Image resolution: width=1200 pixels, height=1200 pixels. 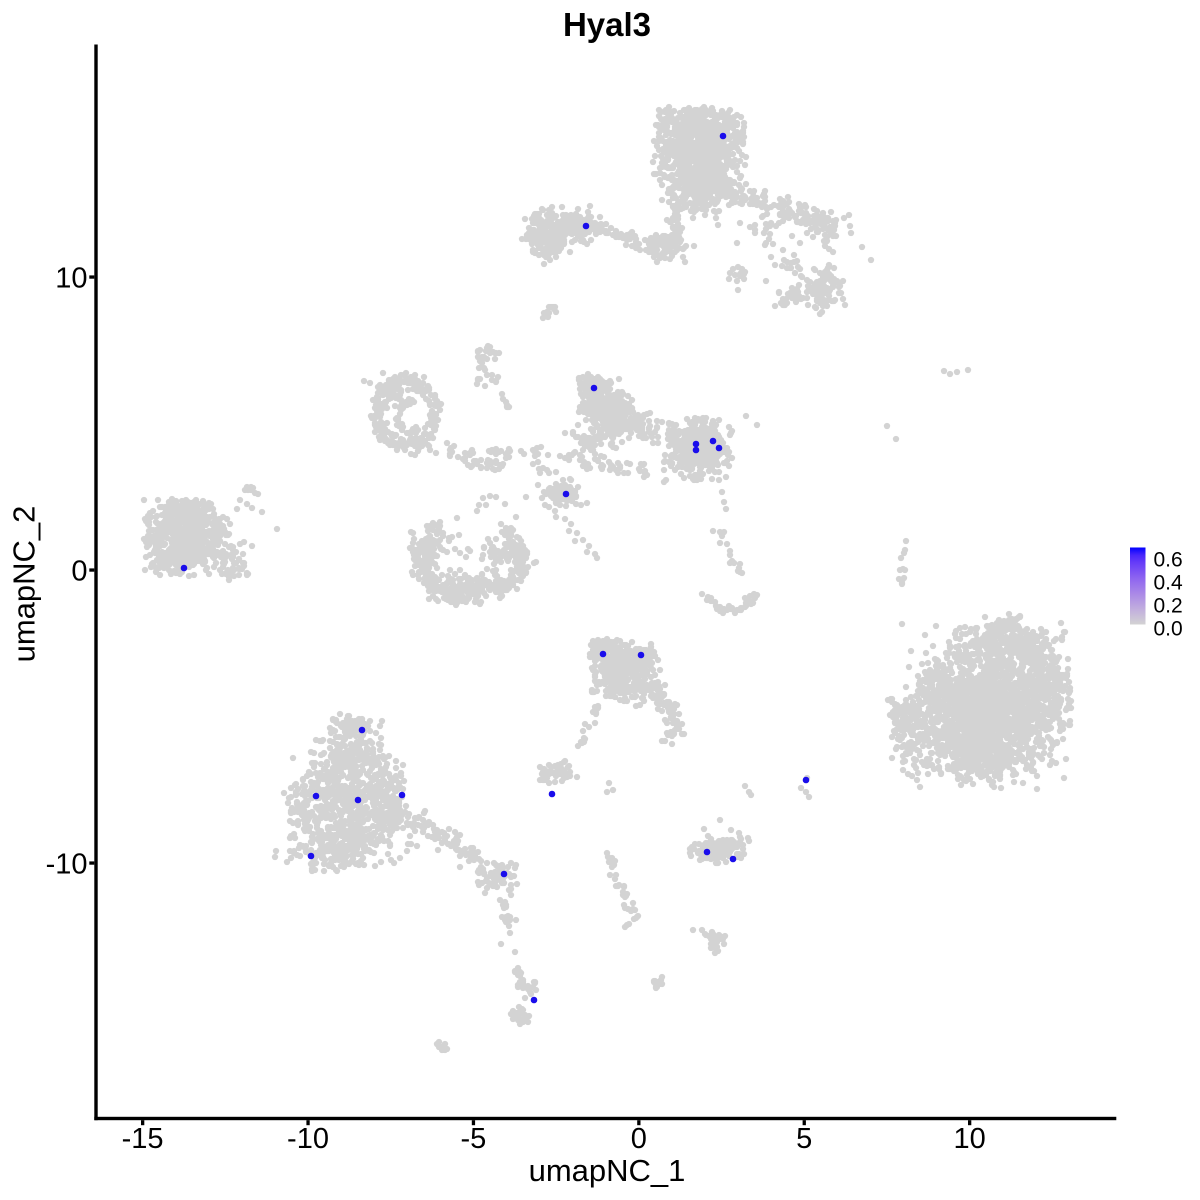 I want to click on svg-text: 0.2, so click(x=1168, y=606).